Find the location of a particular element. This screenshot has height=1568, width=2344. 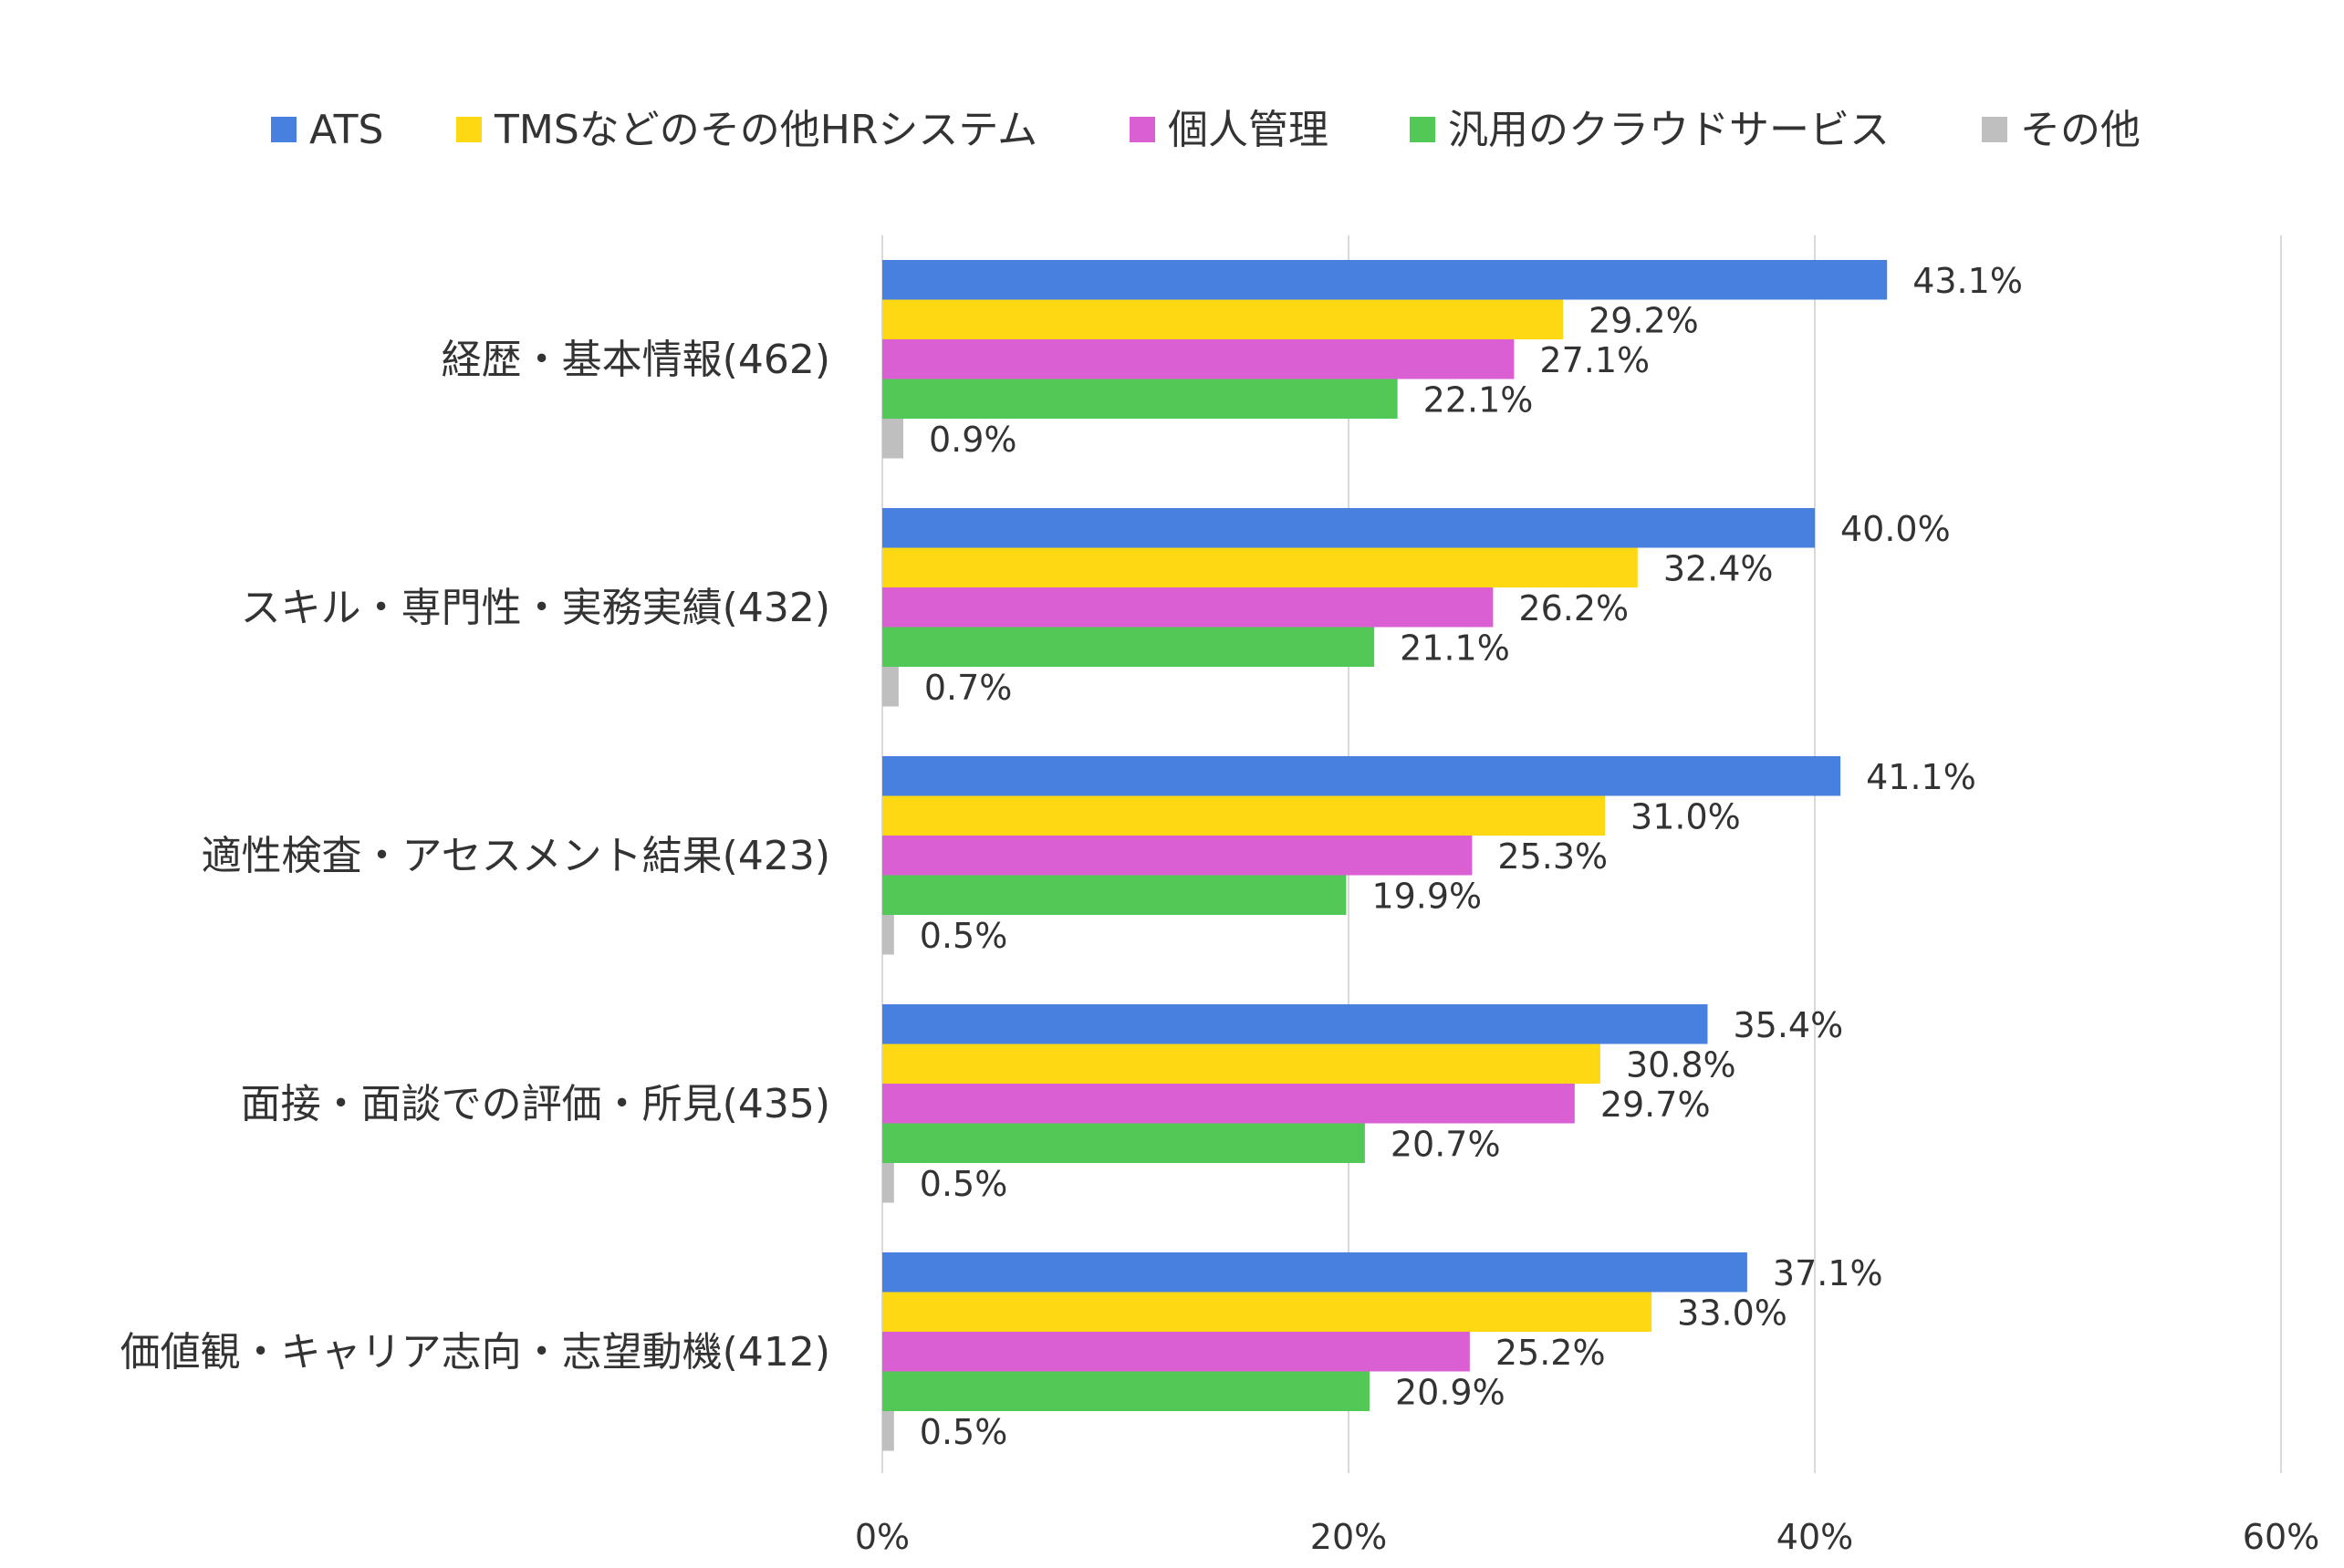

data-label: 40.0% is located at coordinates (1895, 529).